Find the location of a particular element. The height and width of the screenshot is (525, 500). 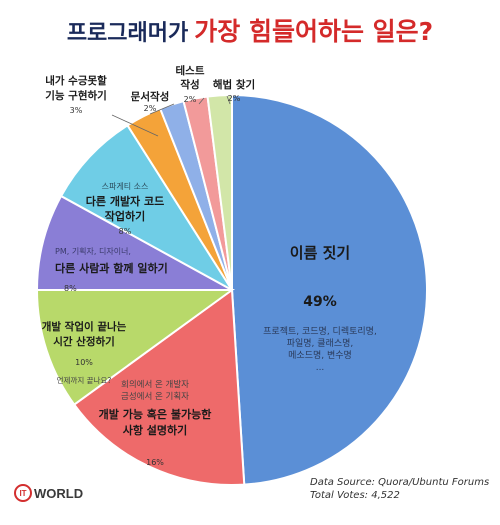

slice-label-5: 다른 개발자 코드 작업하기 is located at coordinates (125, 208).